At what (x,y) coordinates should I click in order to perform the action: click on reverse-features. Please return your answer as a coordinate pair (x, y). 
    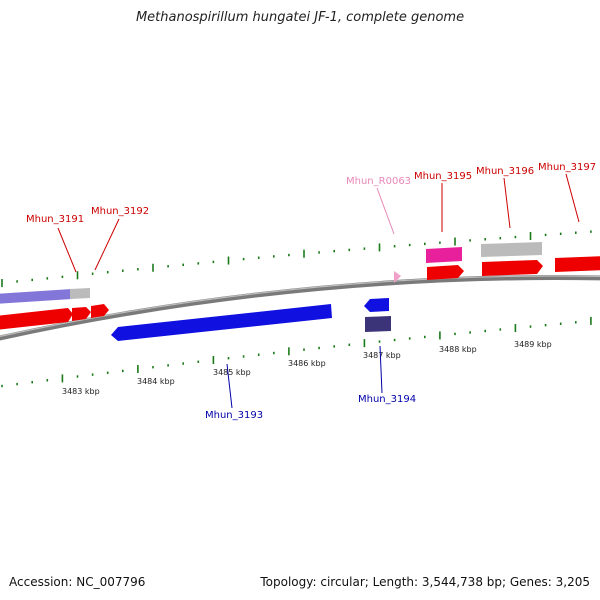
    Looking at the image, I should click on (251, 319).